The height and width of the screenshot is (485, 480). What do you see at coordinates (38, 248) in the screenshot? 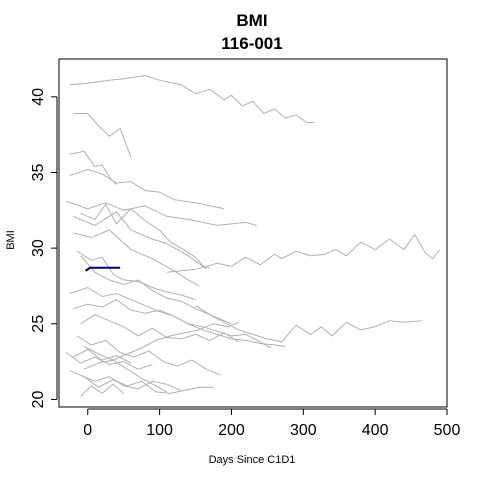
I see `y-tick-label: 30` at bounding box center [38, 248].